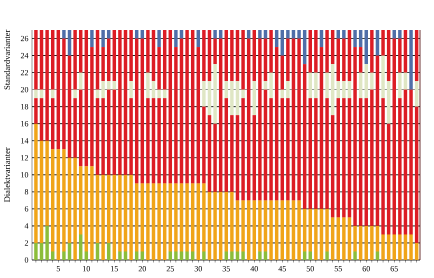 This screenshot has height=278, width=434. What do you see at coordinates (7, 60) in the screenshot?
I see `text: Standardvarianter` at bounding box center [7, 60].